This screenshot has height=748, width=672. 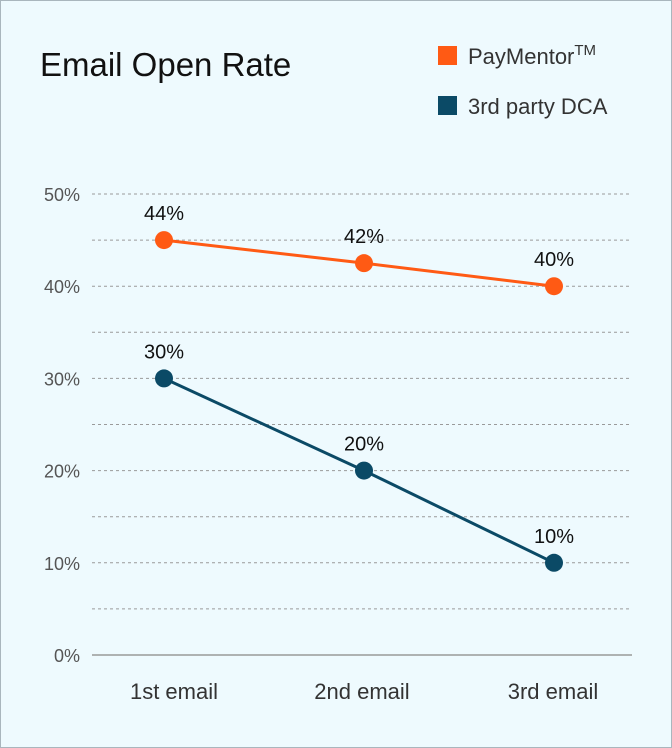 I want to click on x-tick-label: 2nd email, so click(x=361, y=691).